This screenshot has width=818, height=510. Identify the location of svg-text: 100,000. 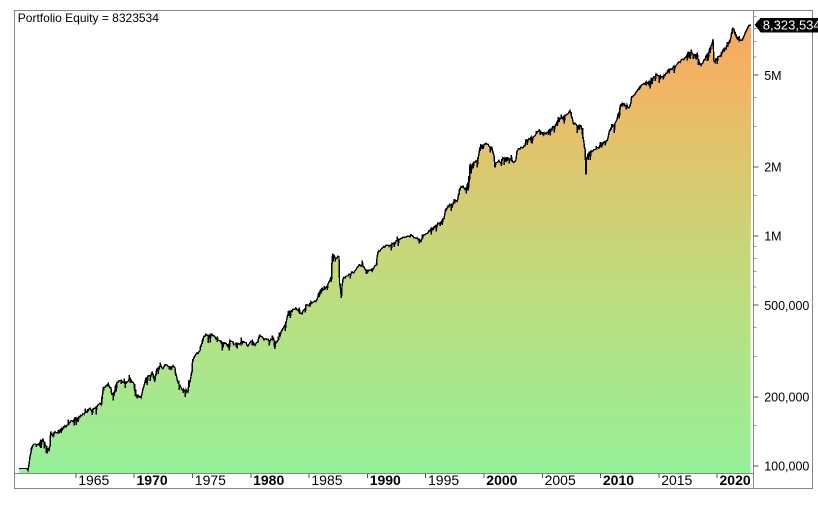
(786, 467).